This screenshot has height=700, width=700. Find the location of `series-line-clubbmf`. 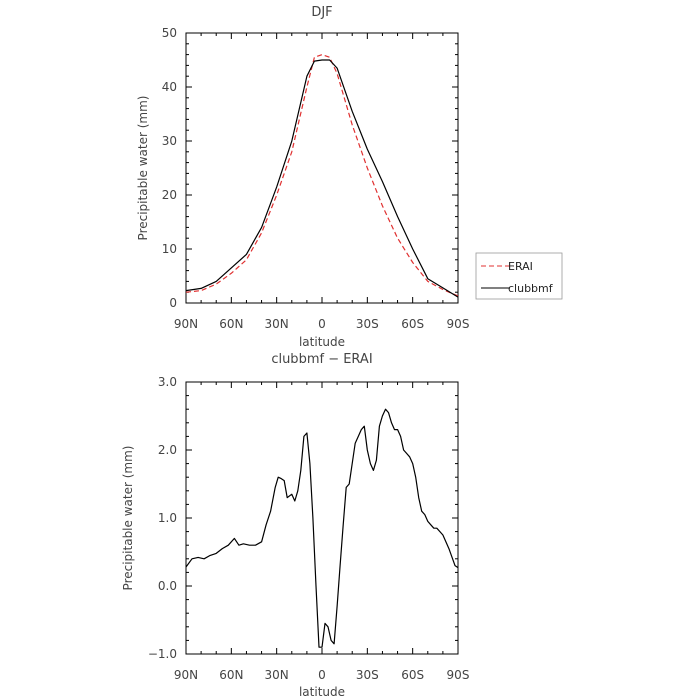

series-line-clubbmf is located at coordinates (322, 178).